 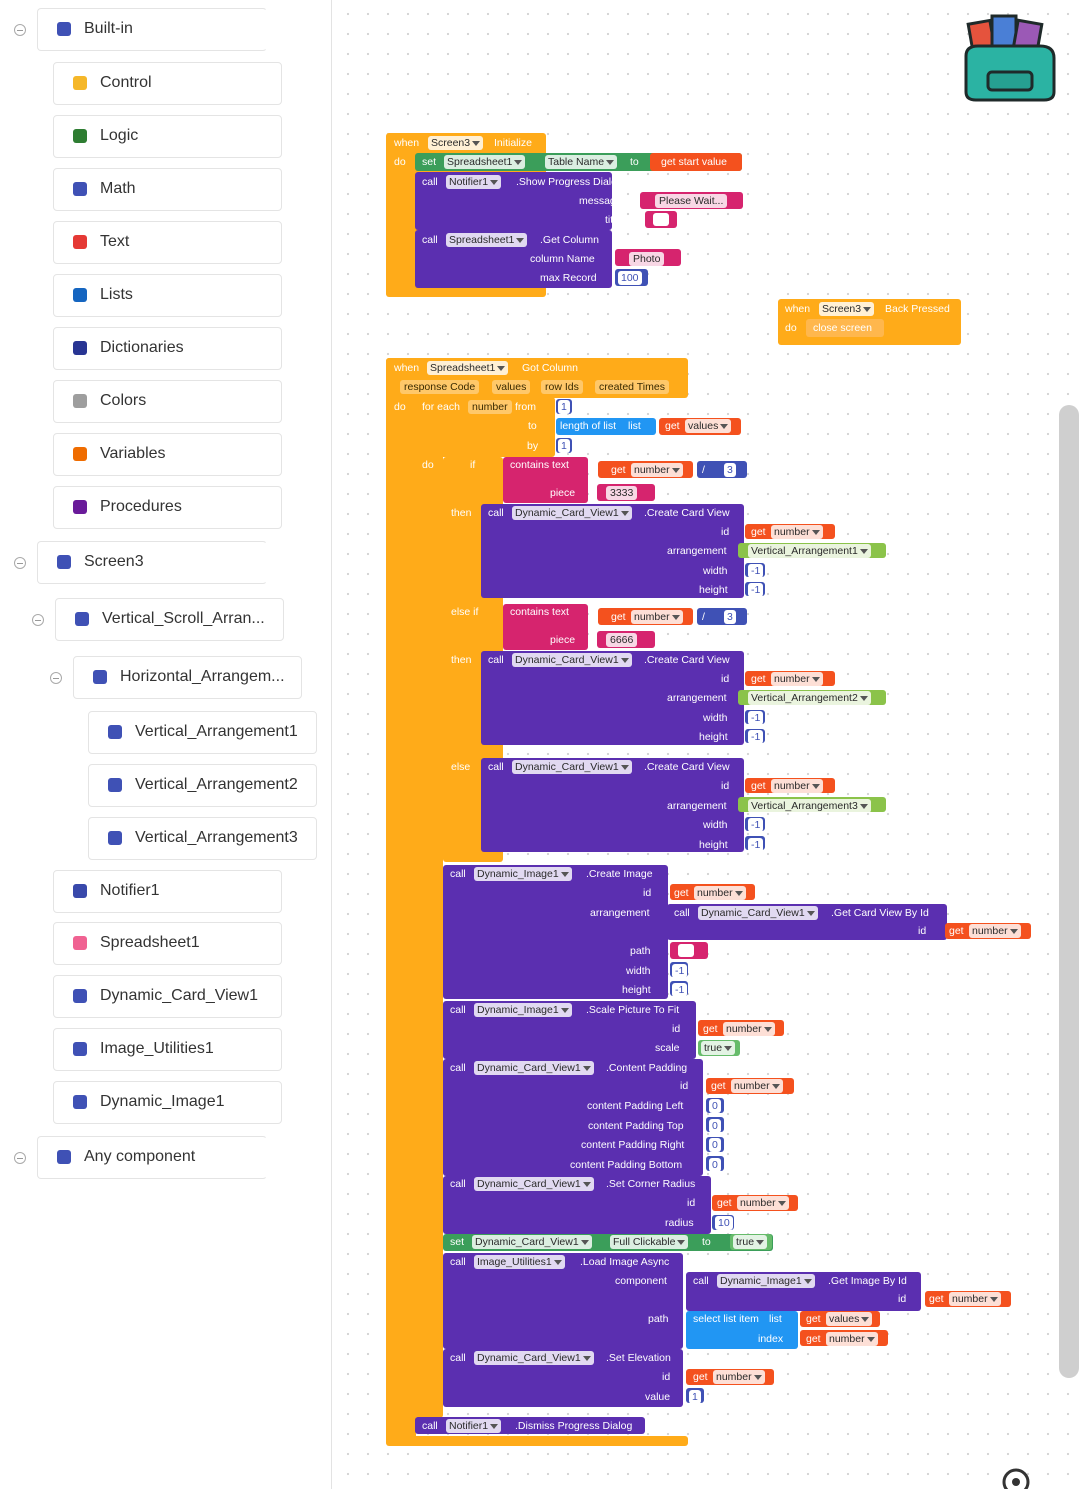 What do you see at coordinates (809, 698) in the screenshot?
I see `dropdown-field: Vertical_Arrangement2` at bounding box center [809, 698].